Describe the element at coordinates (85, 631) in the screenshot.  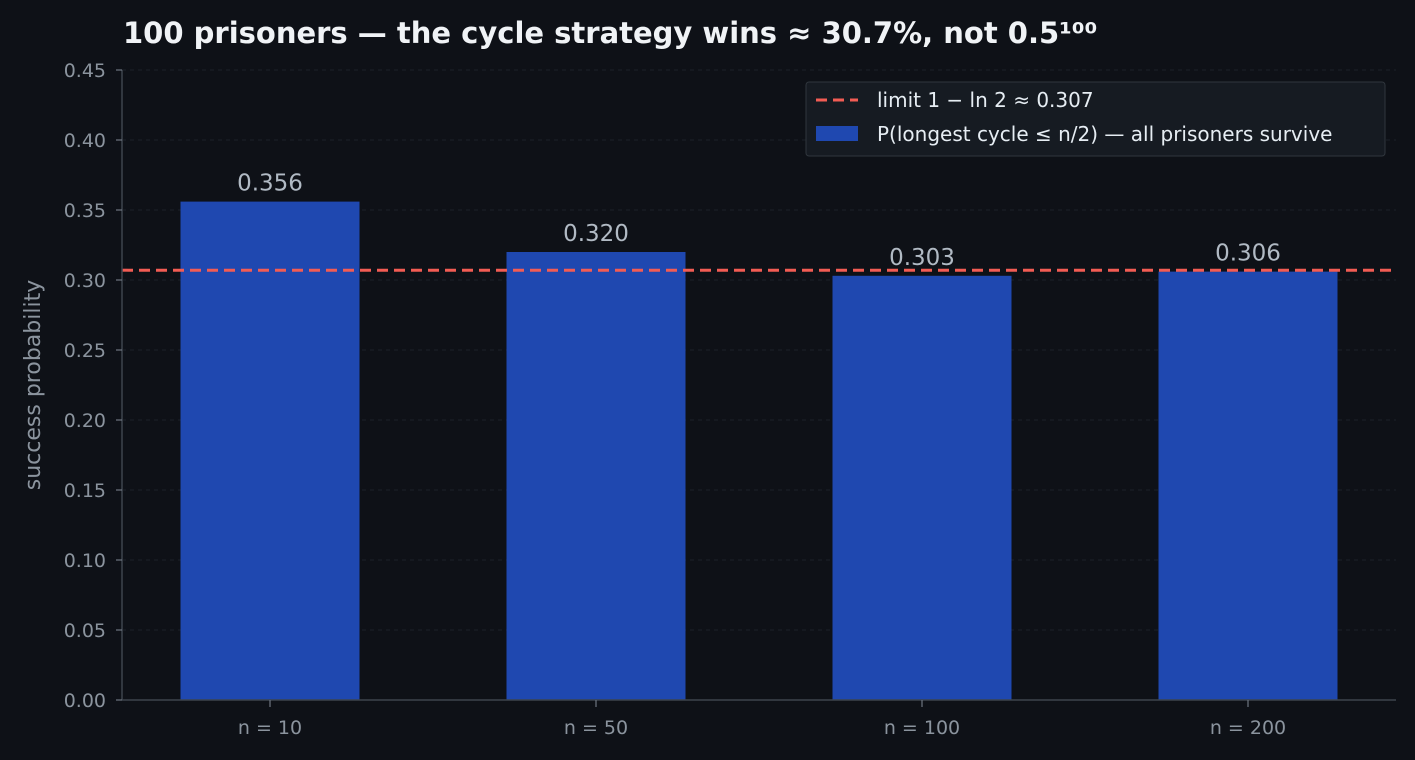
I see `y-tick-label: 0.05` at that location.